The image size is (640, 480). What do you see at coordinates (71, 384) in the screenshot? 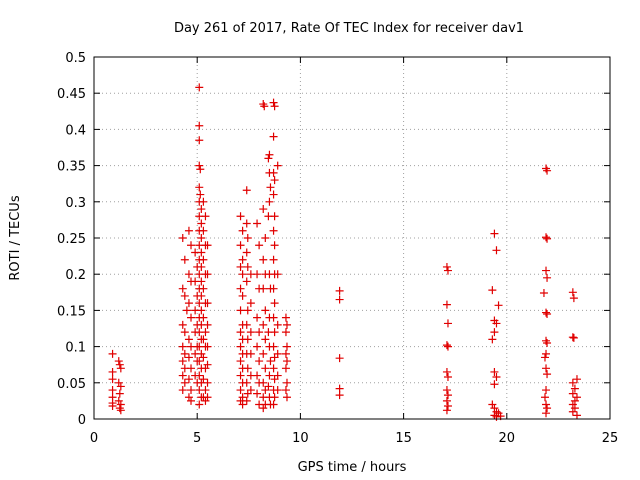
I see `y-tick-label: 0.05` at bounding box center [71, 384].